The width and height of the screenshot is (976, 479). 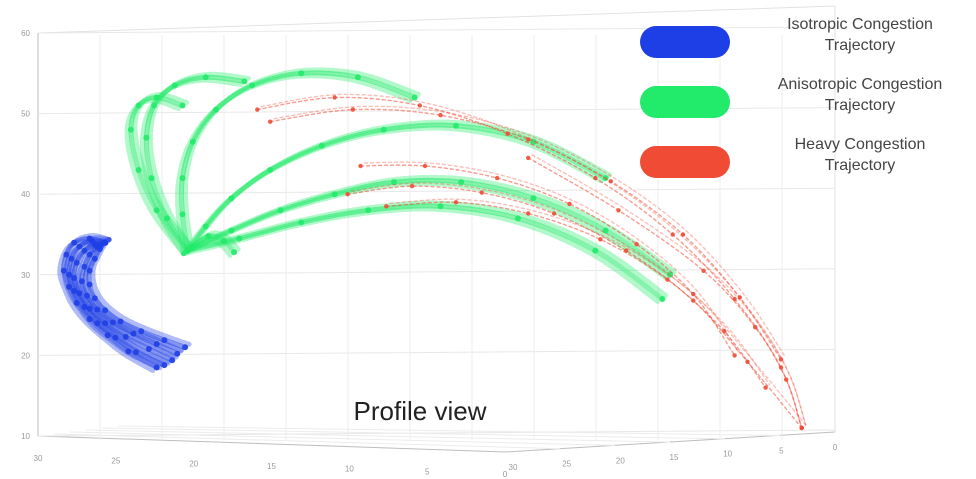 What do you see at coordinates (25, 355) in the screenshot?
I see `y-tick-label: 20` at bounding box center [25, 355].